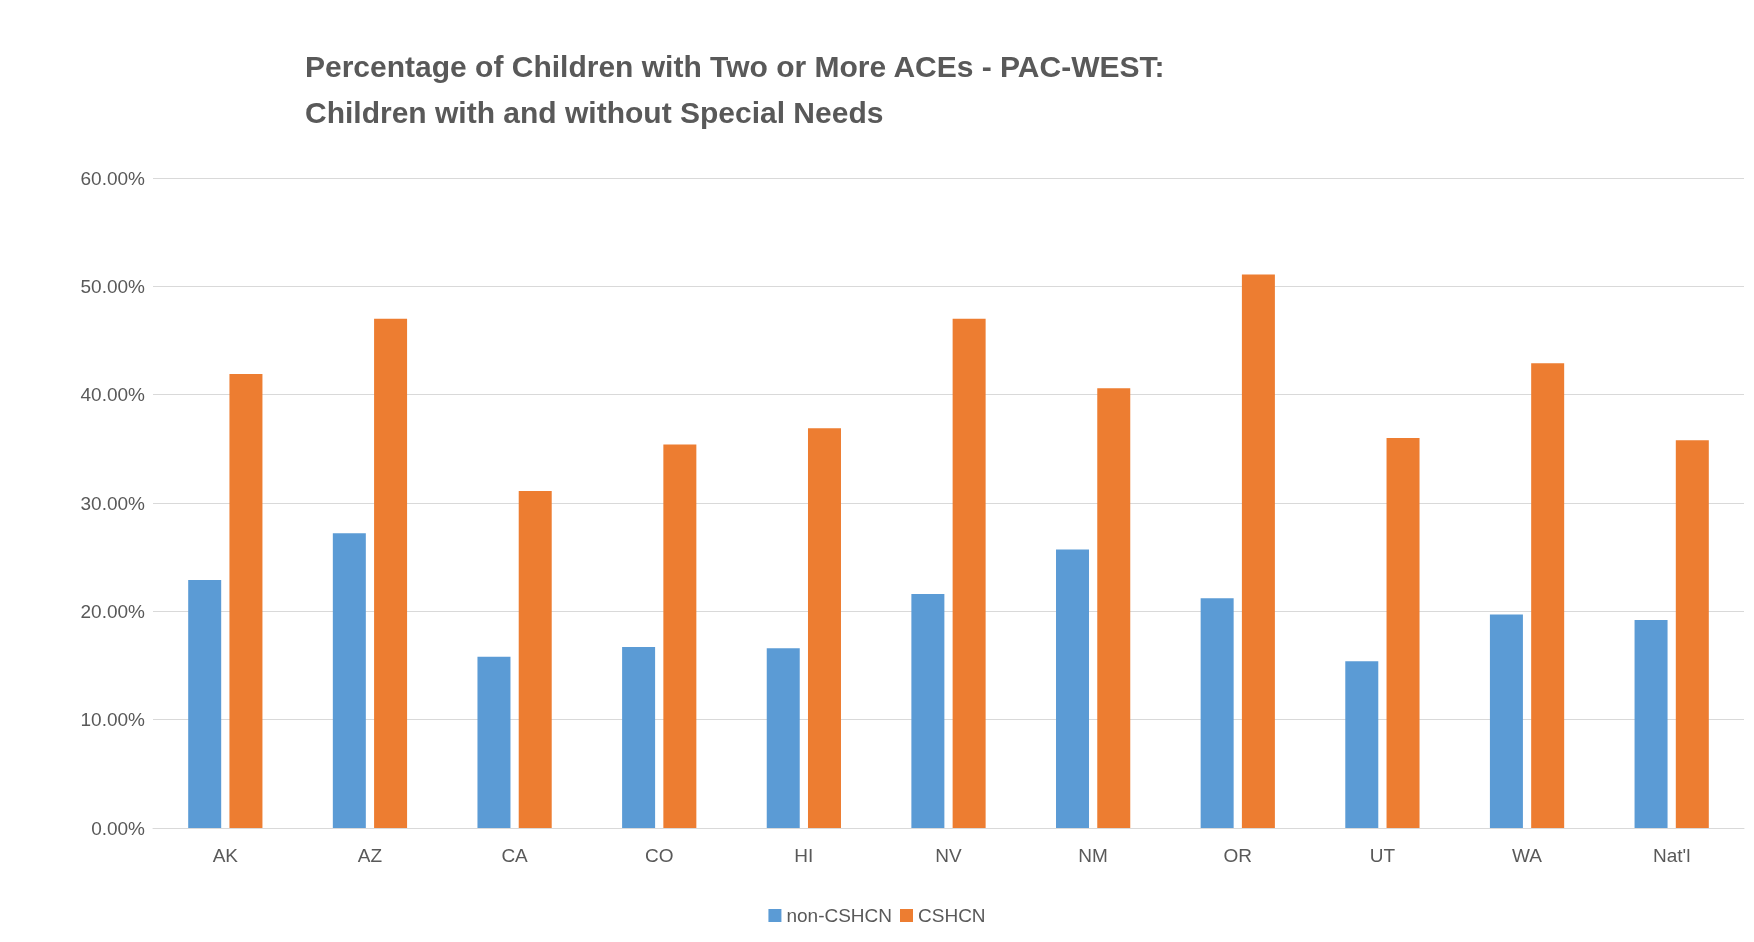  What do you see at coordinates (1527, 855) in the screenshot?
I see `x-tick-label: WA` at bounding box center [1527, 855].